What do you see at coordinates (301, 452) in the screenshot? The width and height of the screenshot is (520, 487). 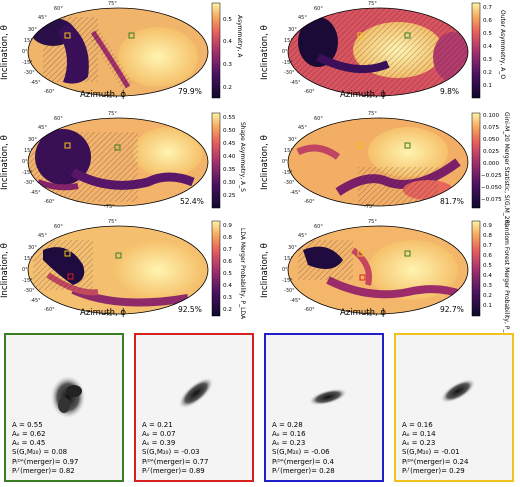 I see `stat-line: S(G,M₂₀) = -0.06` at bounding box center [301, 452].